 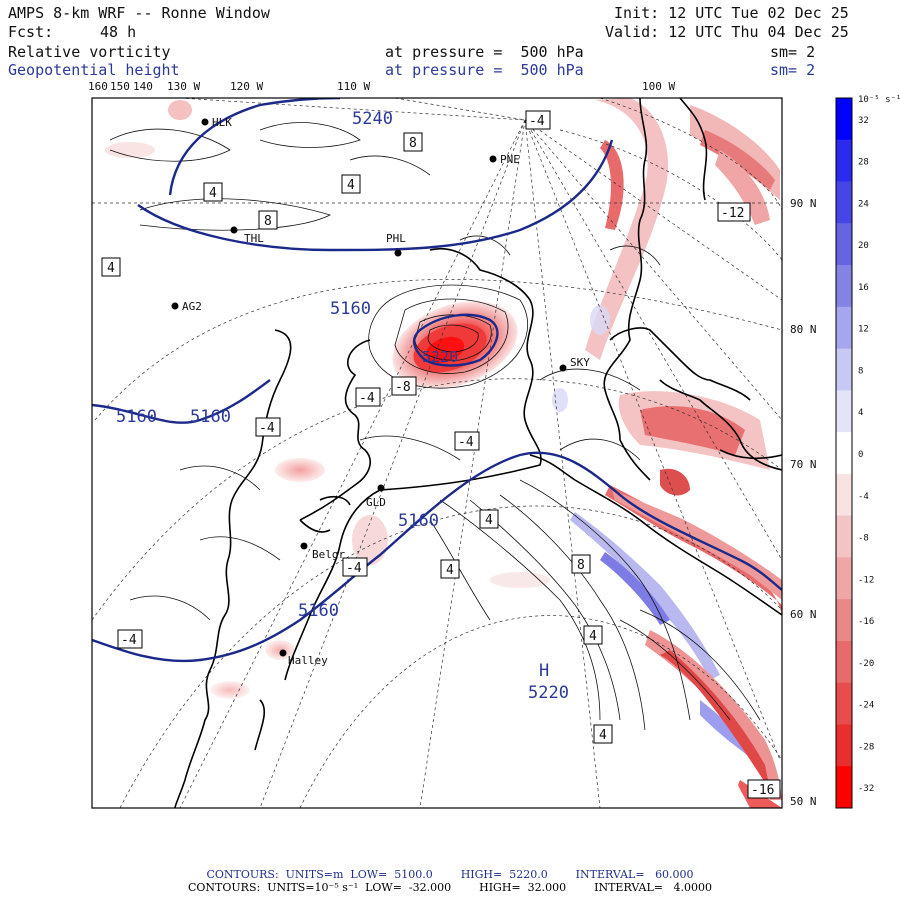 I want to click on top-longitude-labels: 160 150 140 130 W 120 W 110 W 100 W, so click(x=381, y=86).